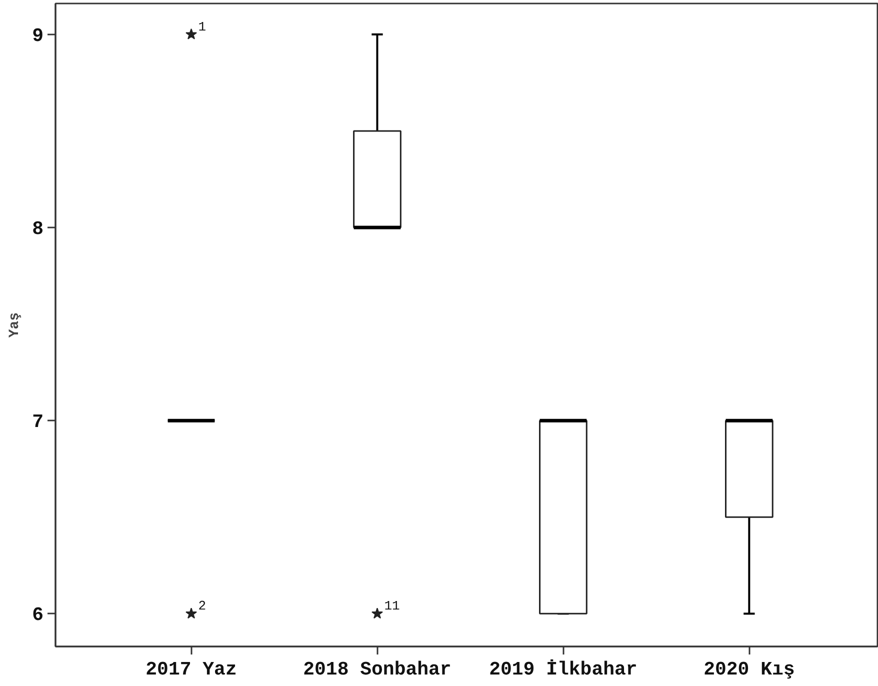 Image resolution: width=878 pixels, height=686 pixels. Describe the element at coordinates (749, 669) in the screenshot. I see `x-tick-label: 2020 Kış` at that location.